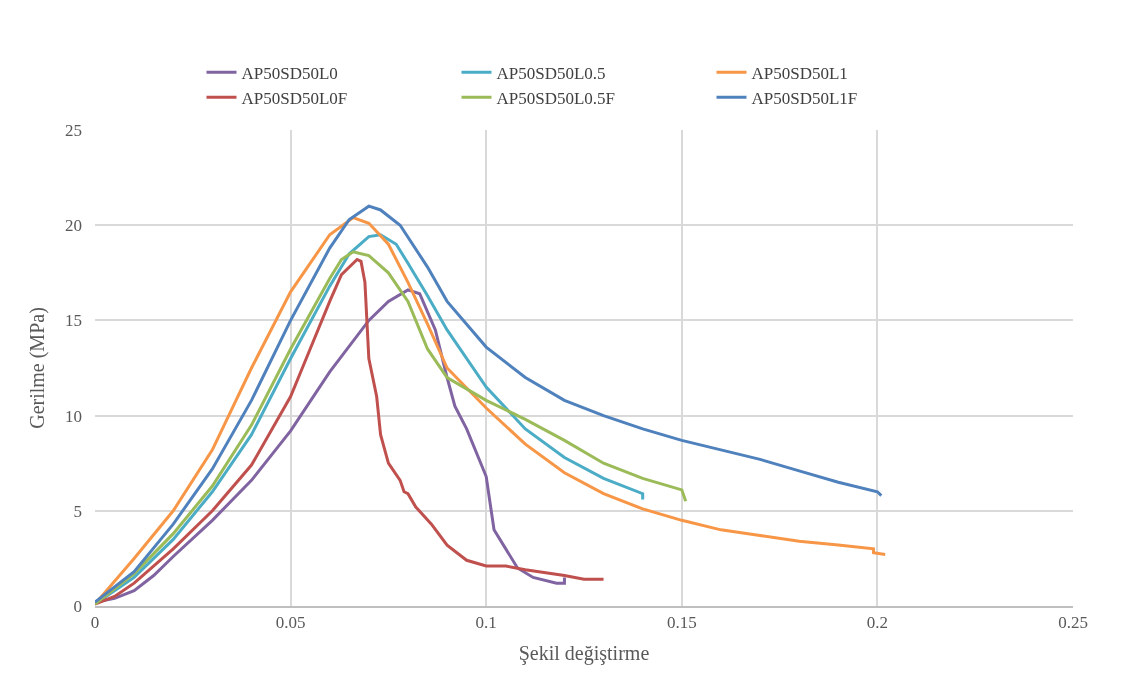  Describe the element at coordinates (804, 98) in the screenshot. I see `legend-label: AP50SD50L1F` at that location.